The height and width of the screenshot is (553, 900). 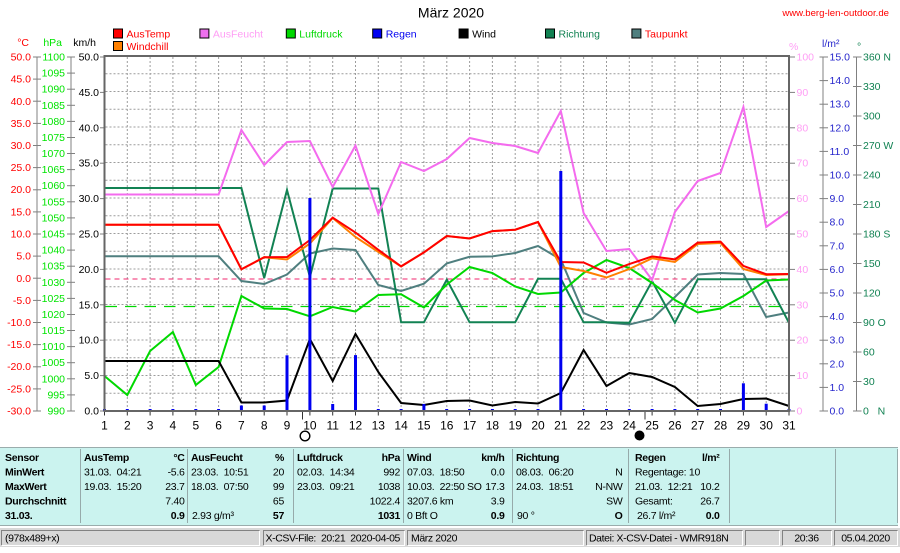 What do you see at coordinates (54, 154) in the screenshot?
I see `svg-text: 1070` at bounding box center [54, 154].